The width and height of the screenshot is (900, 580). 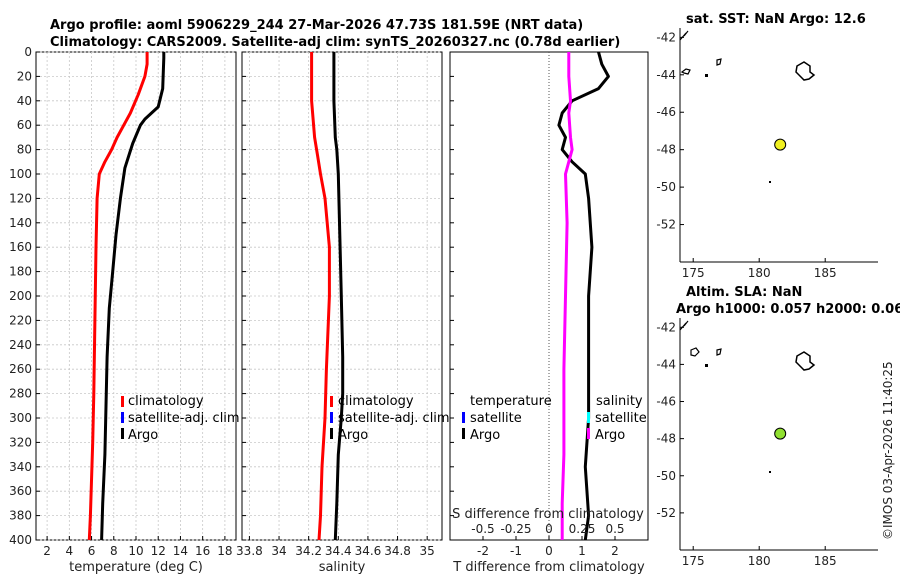 What do you see at coordinates (24, 101) in the screenshot?
I see `y-tick-label: 40` at bounding box center [24, 101].